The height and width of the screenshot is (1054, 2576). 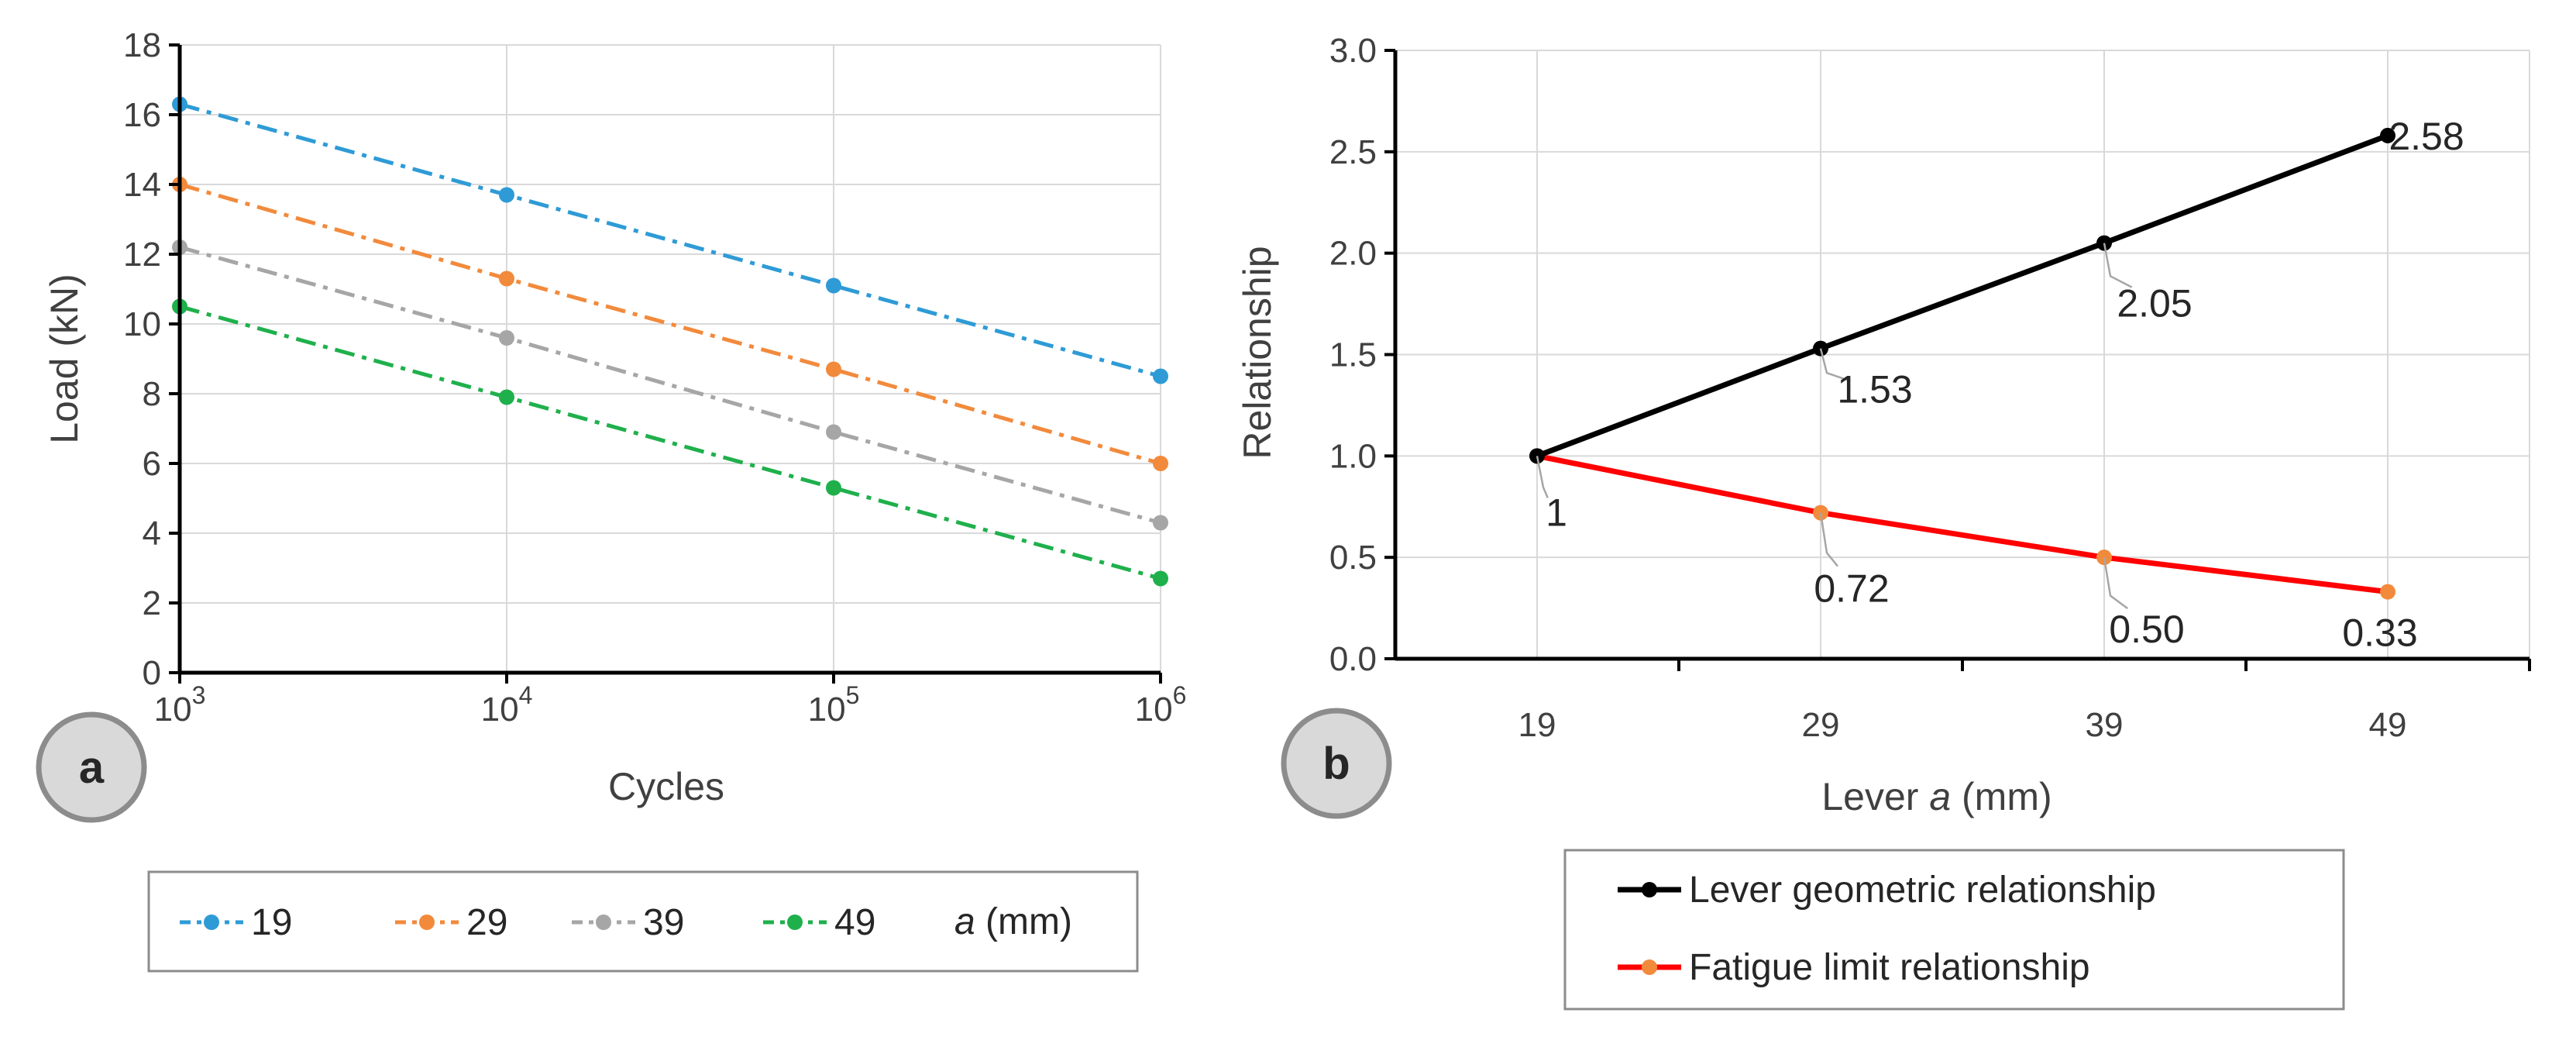 I want to click on chart-b-data-label: 2.05, so click(x=2154, y=304).